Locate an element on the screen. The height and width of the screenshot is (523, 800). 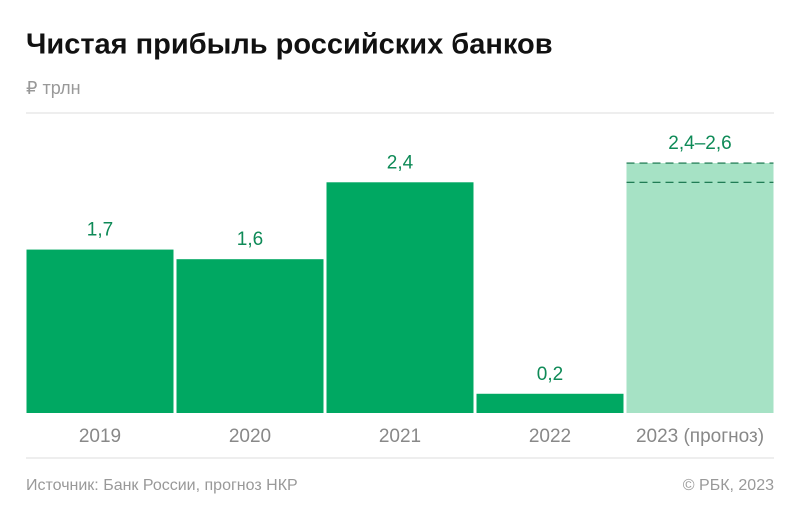
x-tick-label: 2020 is located at coordinates (250, 436).